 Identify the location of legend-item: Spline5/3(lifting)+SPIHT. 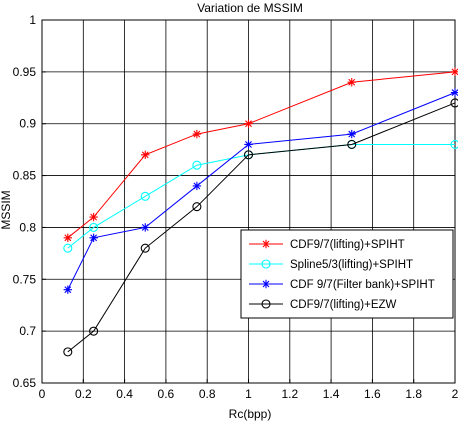
(331, 265).